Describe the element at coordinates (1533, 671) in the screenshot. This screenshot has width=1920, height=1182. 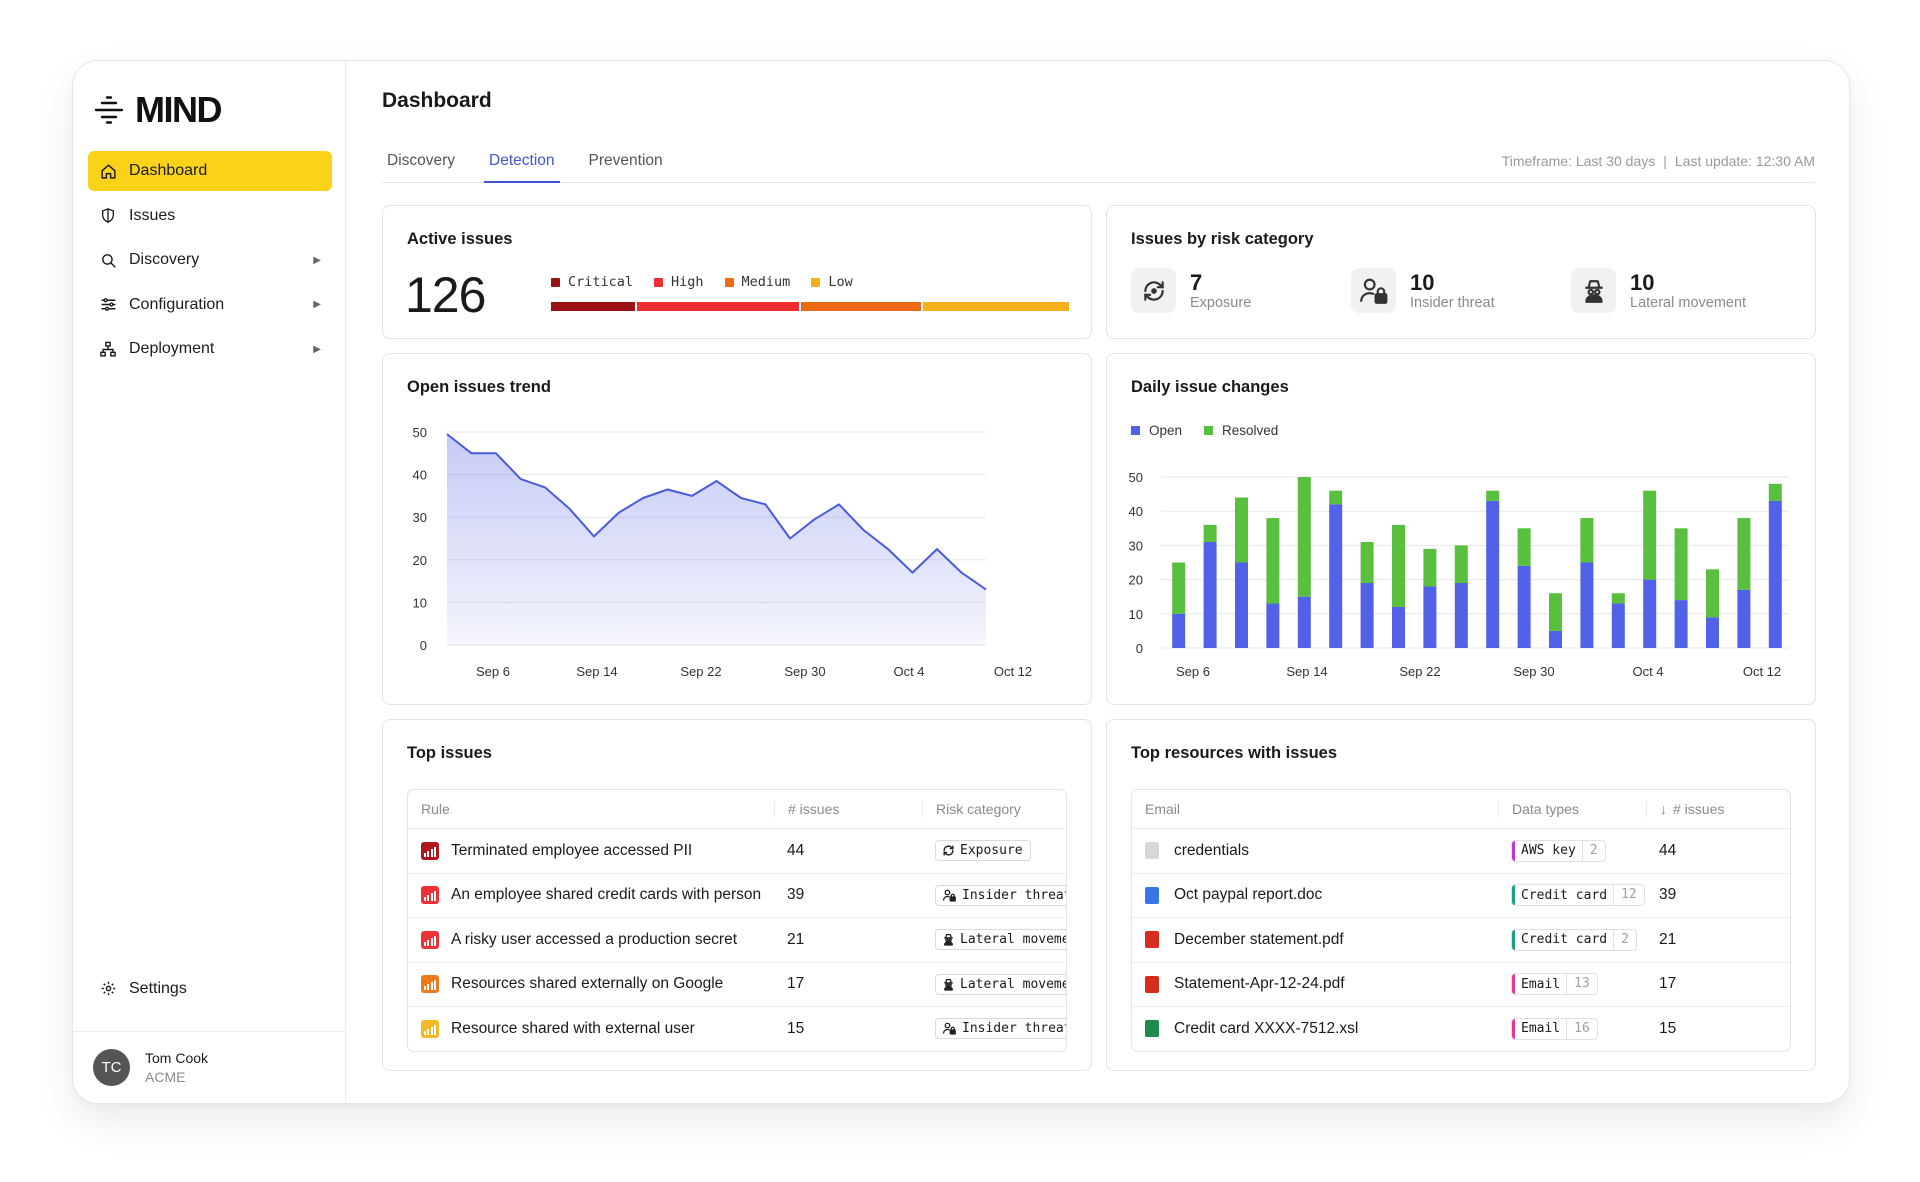
I see `x-tick-label: Sep 30` at that location.